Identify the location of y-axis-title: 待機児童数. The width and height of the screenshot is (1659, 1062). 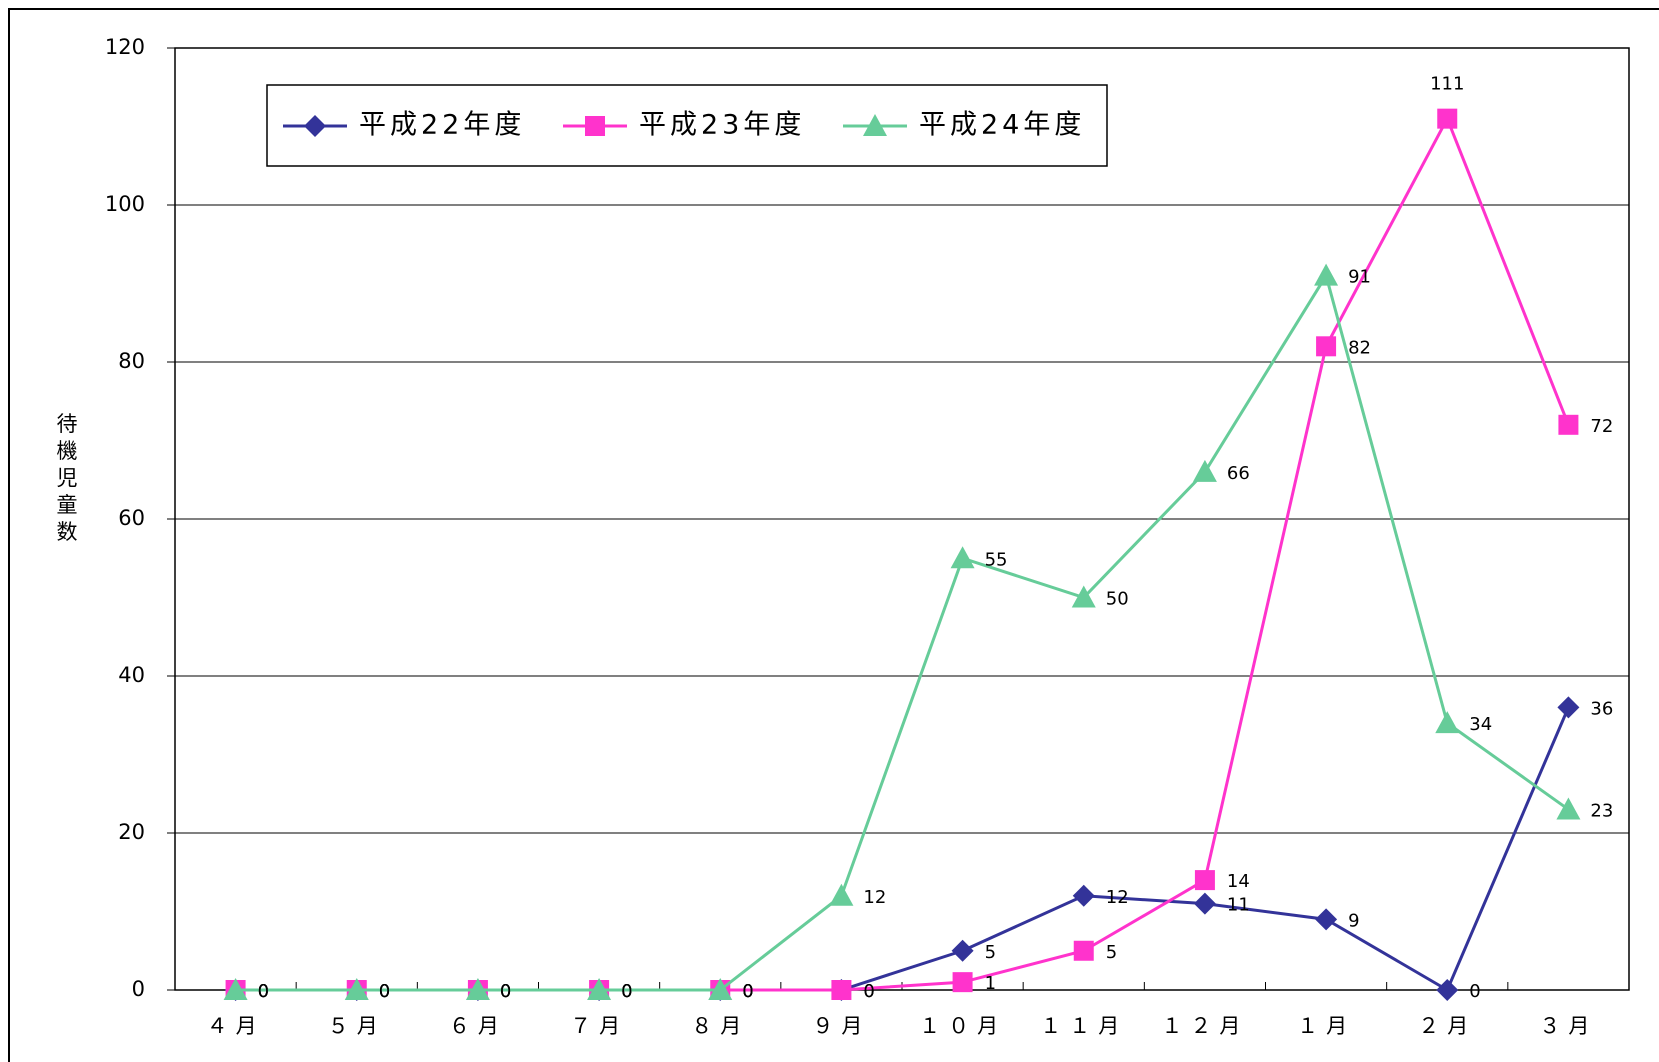
(66, 480).